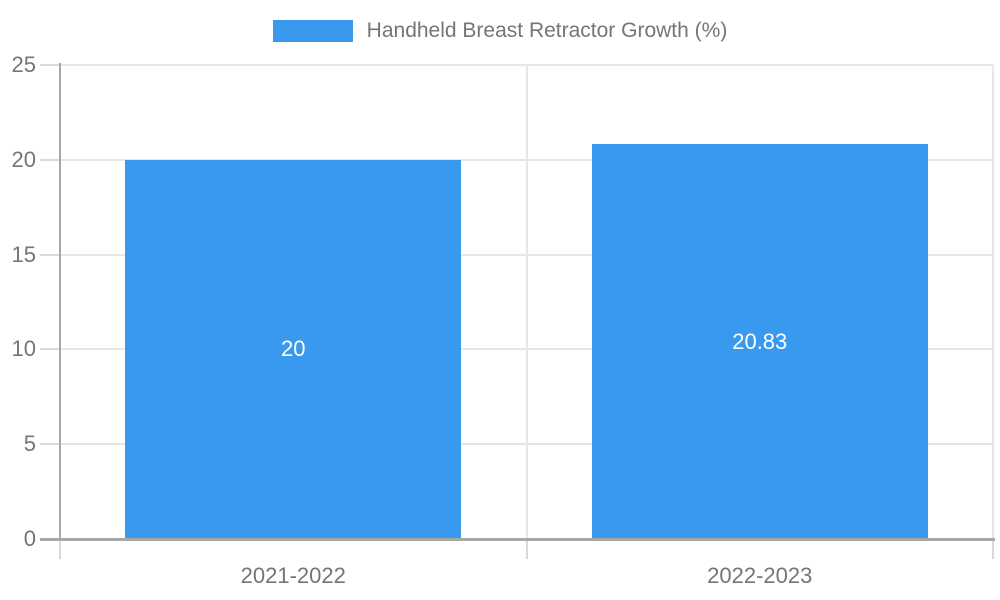  What do you see at coordinates (23, 159) in the screenshot?
I see `y-tick-label: 20` at bounding box center [23, 159].